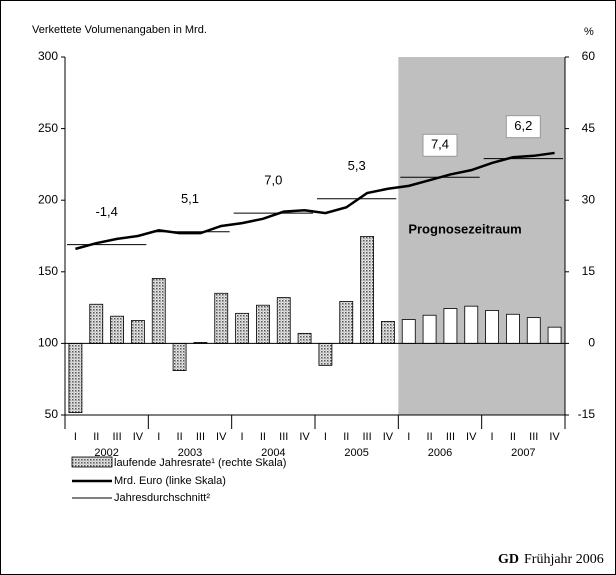 The image size is (616, 575). I want to click on y2-axis-title: %, so click(589, 32).